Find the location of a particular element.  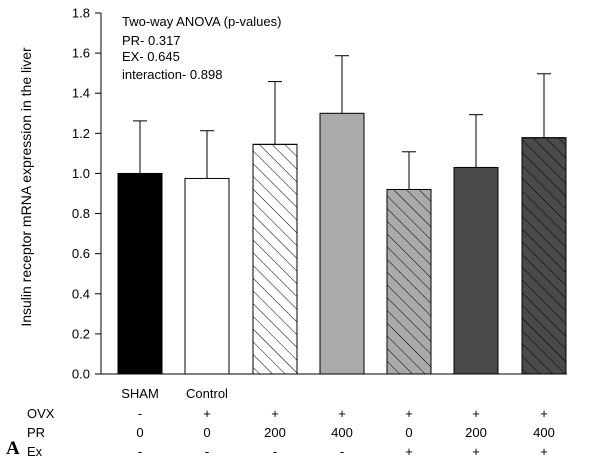

annotation-line-3: EX- 0.645 is located at coordinates (151, 56).